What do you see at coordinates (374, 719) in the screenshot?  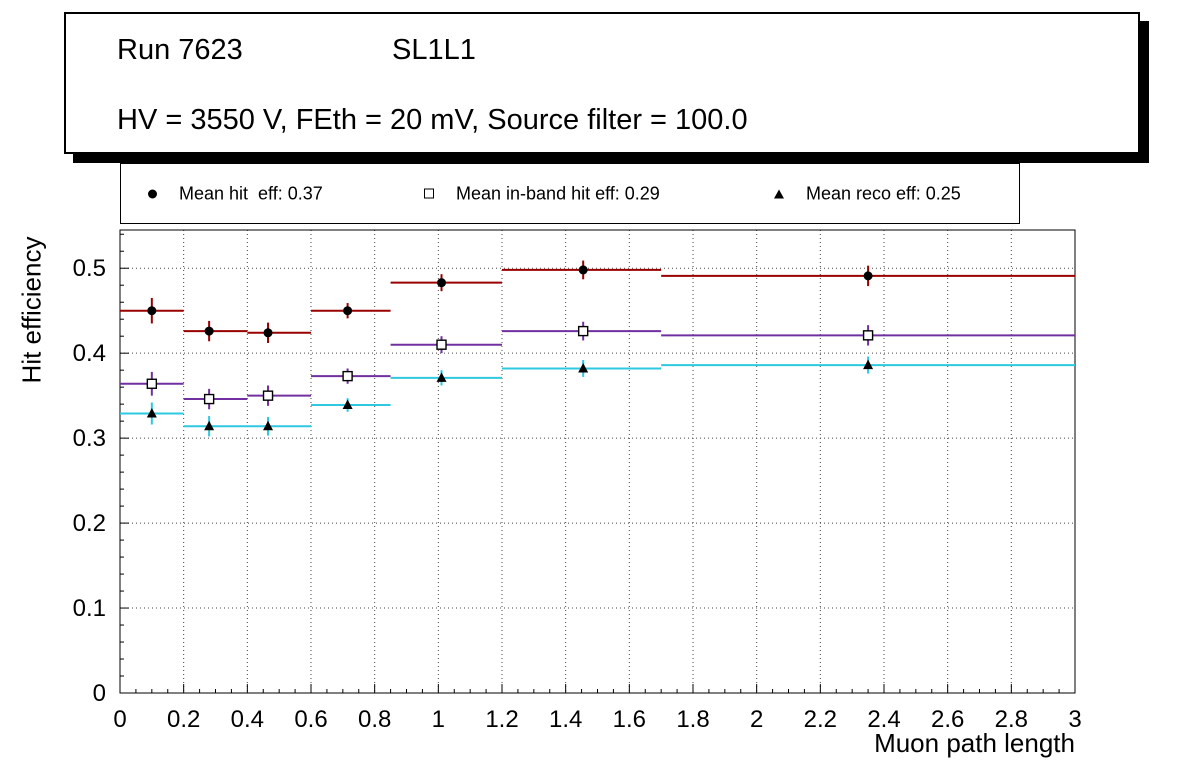 I see `x-tick-label: 0.8` at bounding box center [374, 719].